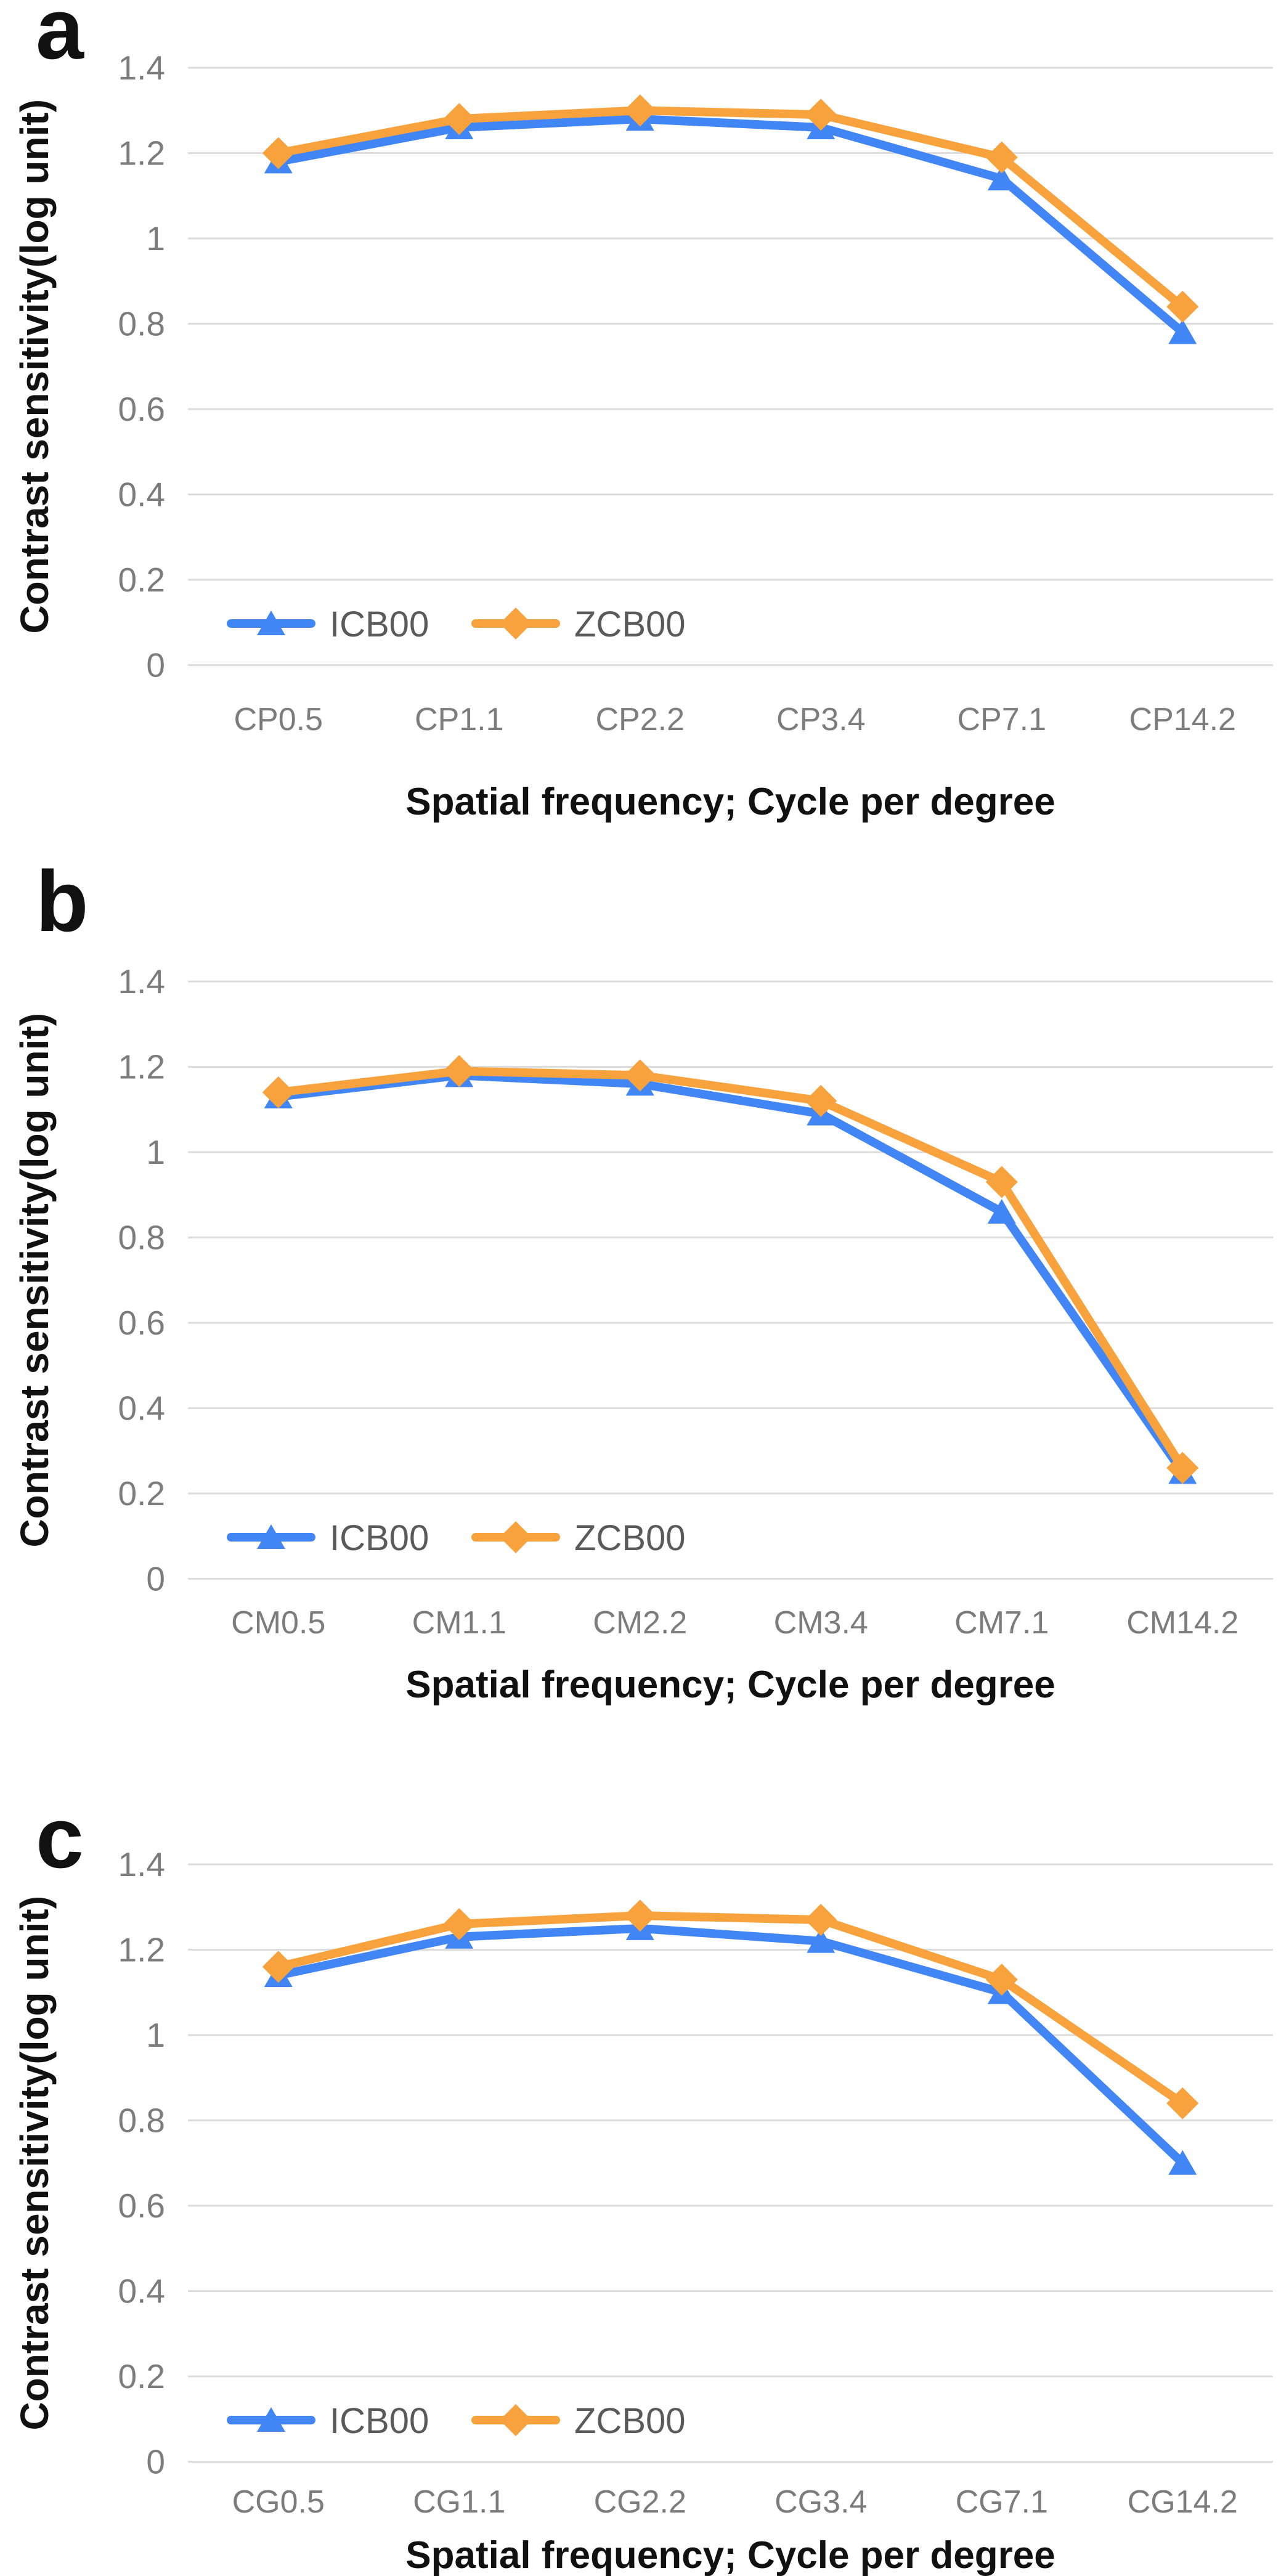  What do you see at coordinates (821, 2502) in the screenshot?
I see `x-tick-label: CG3.4` at bounding box center [821, 2502].